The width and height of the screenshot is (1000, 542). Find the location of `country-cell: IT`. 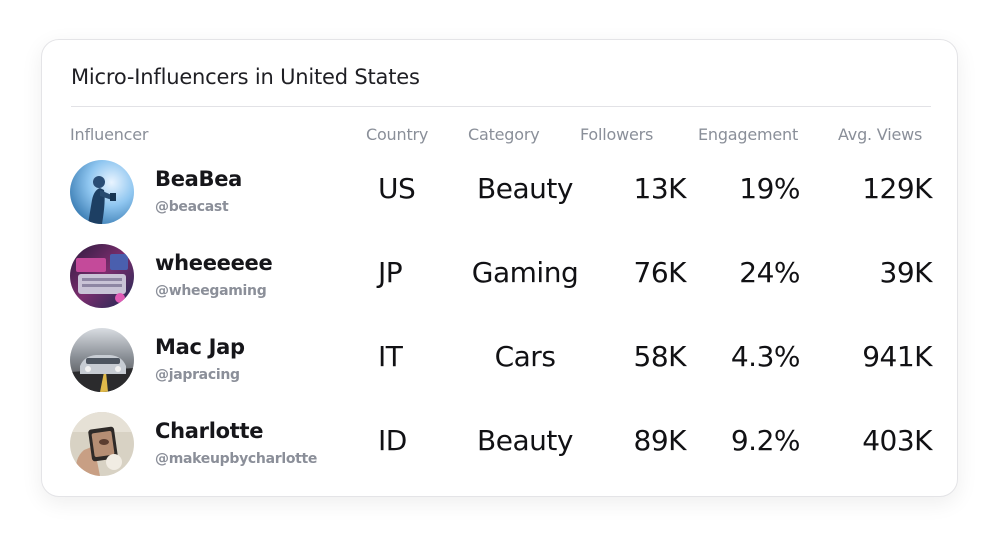

country-cell: IT is located at coordinates (390, 356).